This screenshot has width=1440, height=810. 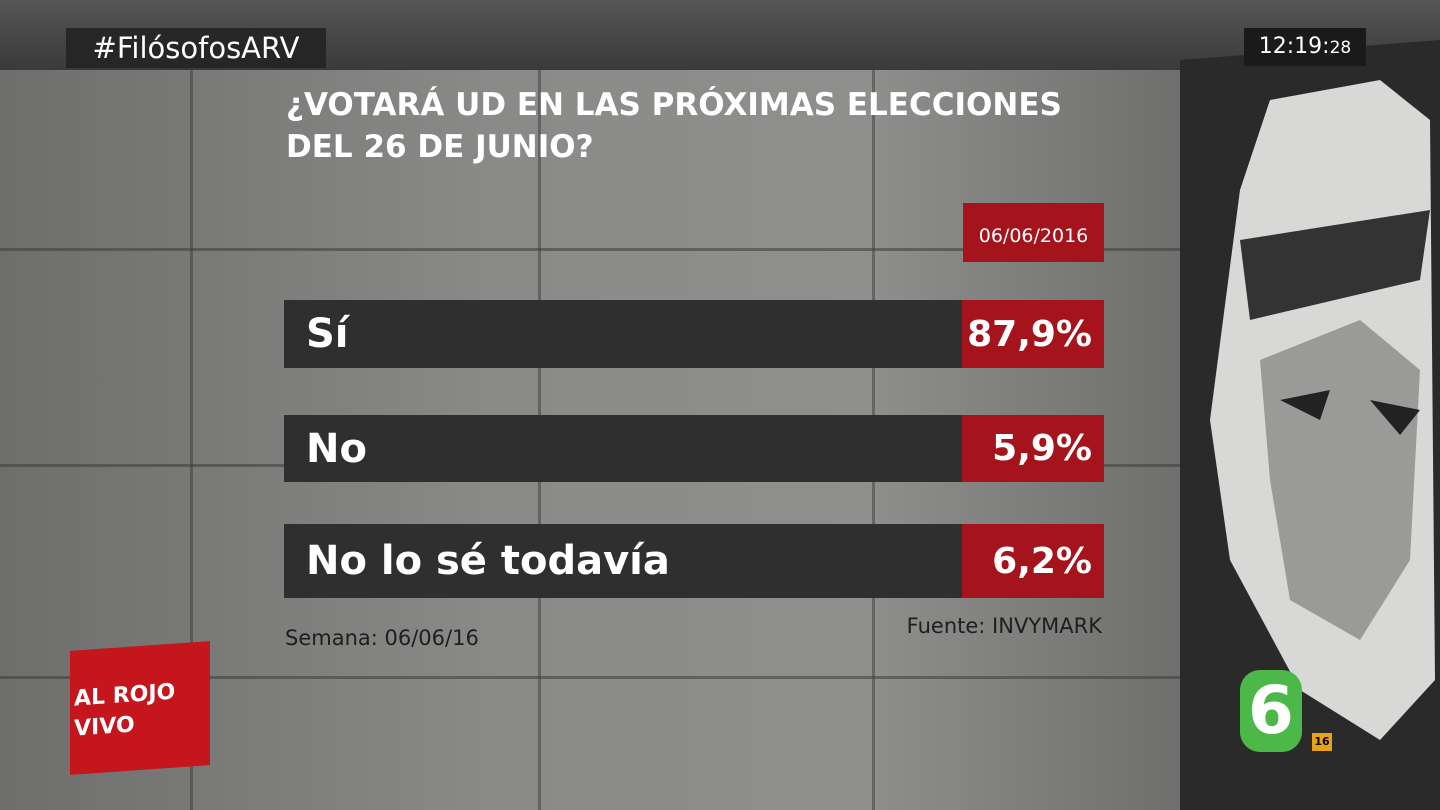 I want to click on clock-time: 12:19, so click(x=1290, y=46).